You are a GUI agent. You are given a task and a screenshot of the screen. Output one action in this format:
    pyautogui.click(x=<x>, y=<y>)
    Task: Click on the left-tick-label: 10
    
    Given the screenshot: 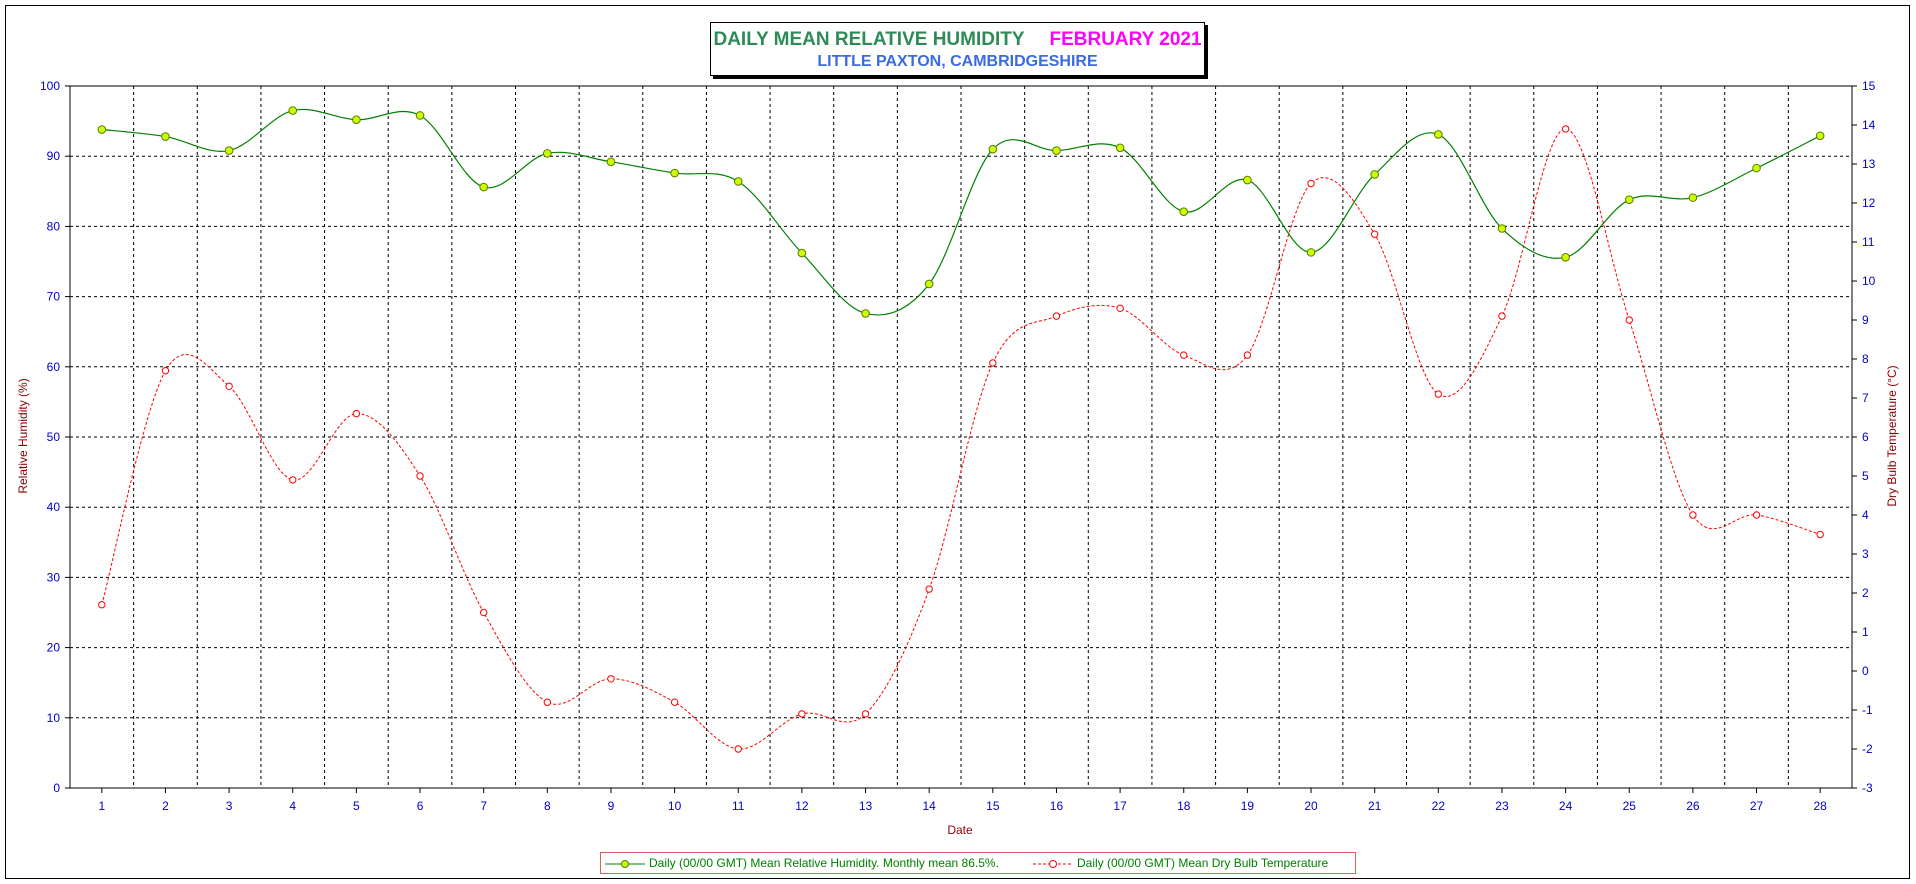 What is the action you would take?
    pyautogui.click(x=54, y=718)
    